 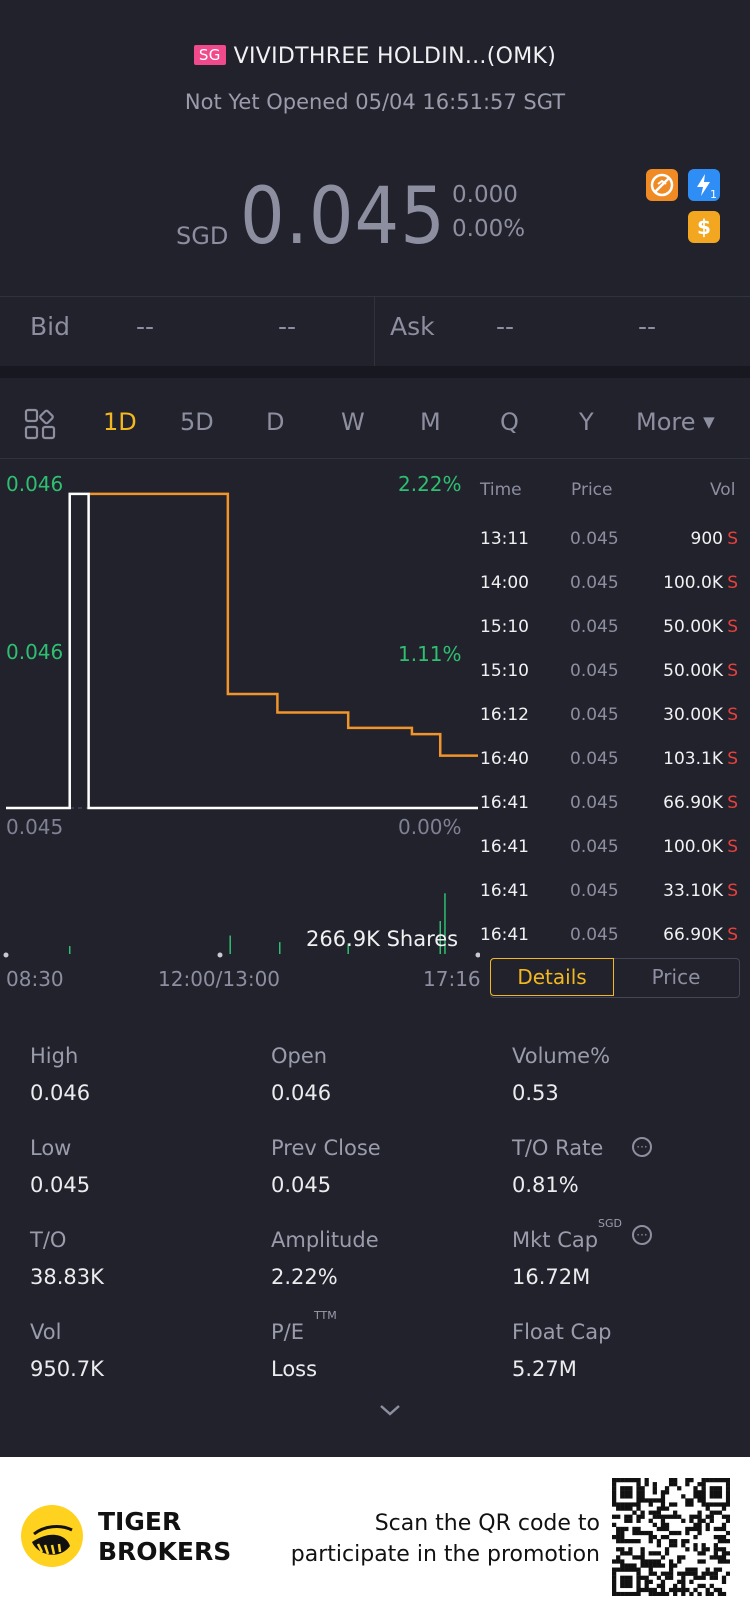 I want to click on trade-row: 16:12 0.045 30.00K S, so click(x=609, y=727).